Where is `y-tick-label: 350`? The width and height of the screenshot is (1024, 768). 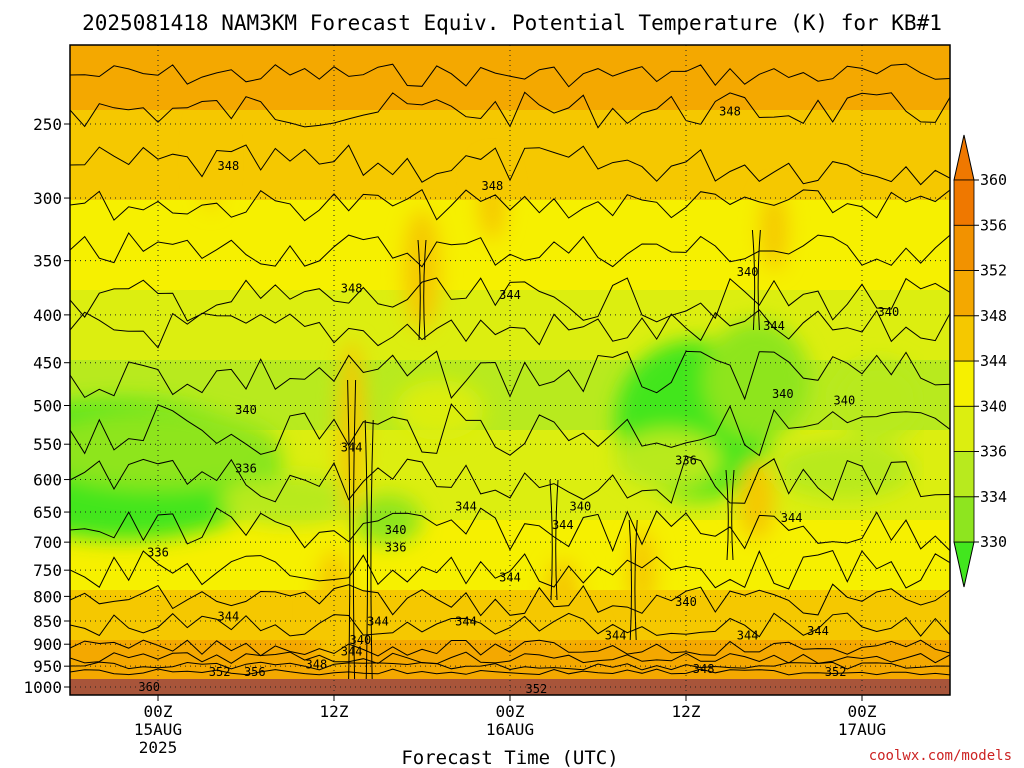
y-tick-label: 350 is located at coordinates (47, 261).